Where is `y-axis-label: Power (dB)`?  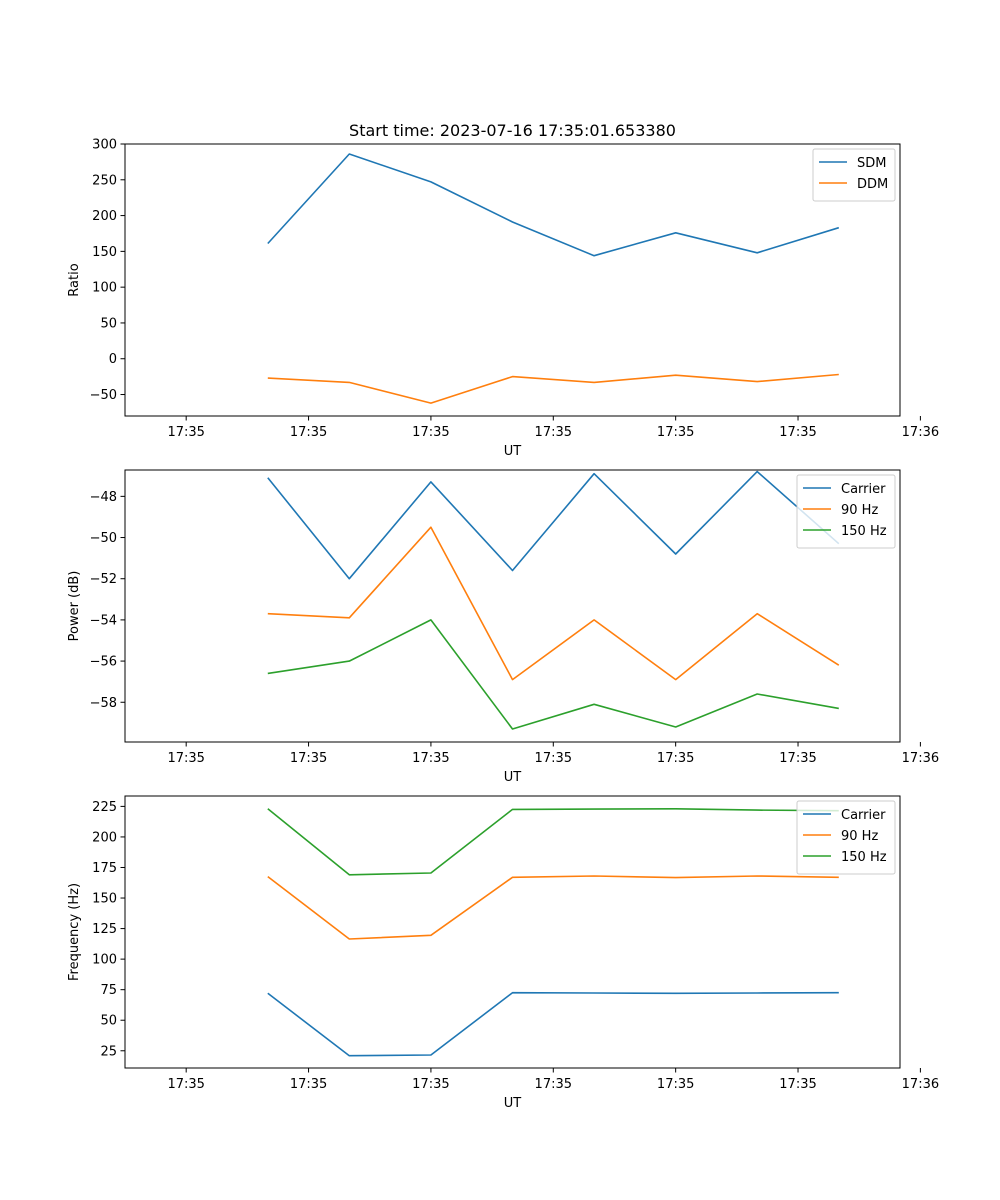
y-axis-label: Power (dB) is located at coordinates (74, 606).